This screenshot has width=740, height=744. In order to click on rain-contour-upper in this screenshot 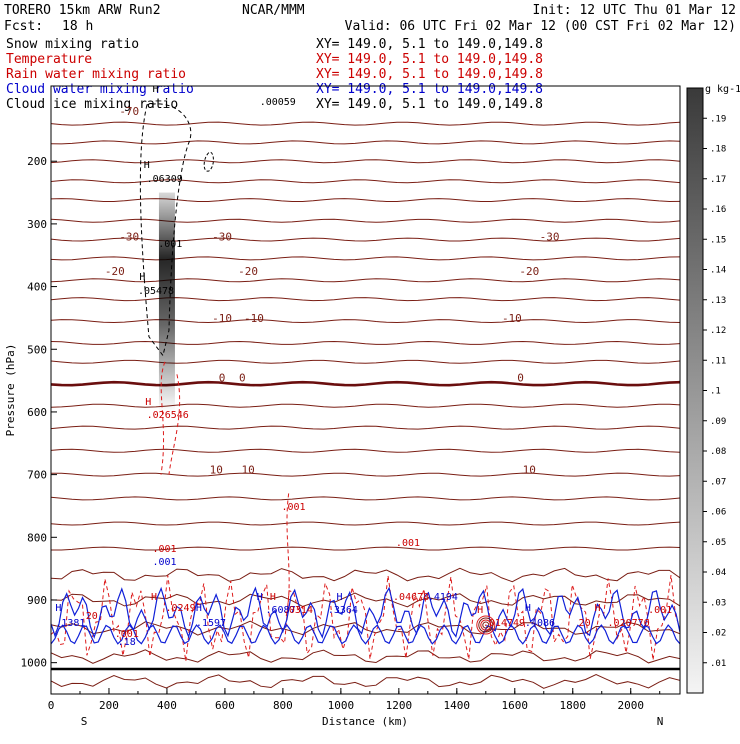, I will do `click(170, 418)`.